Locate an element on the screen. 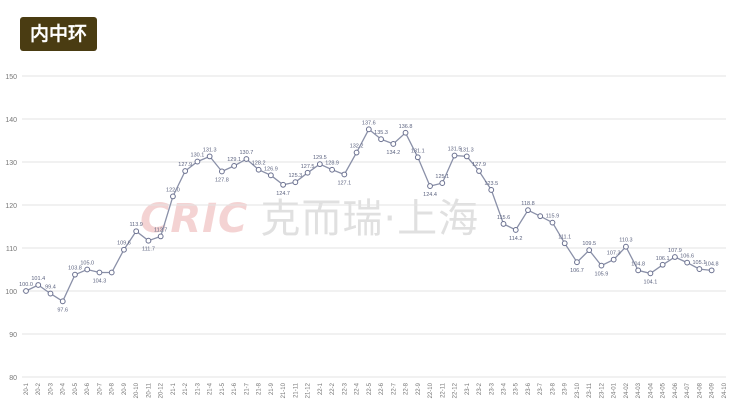  x-tick-label-21-1: 21-1 is located at coordinates (174, 388).